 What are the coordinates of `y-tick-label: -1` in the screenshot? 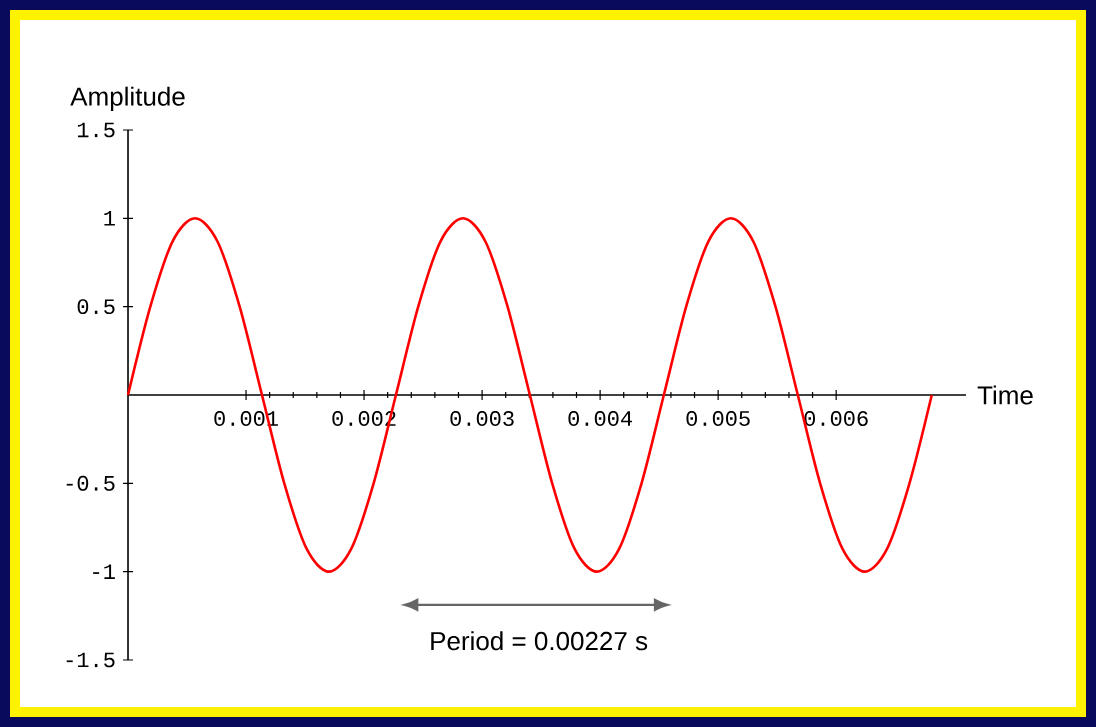 It's located at (104, 571).